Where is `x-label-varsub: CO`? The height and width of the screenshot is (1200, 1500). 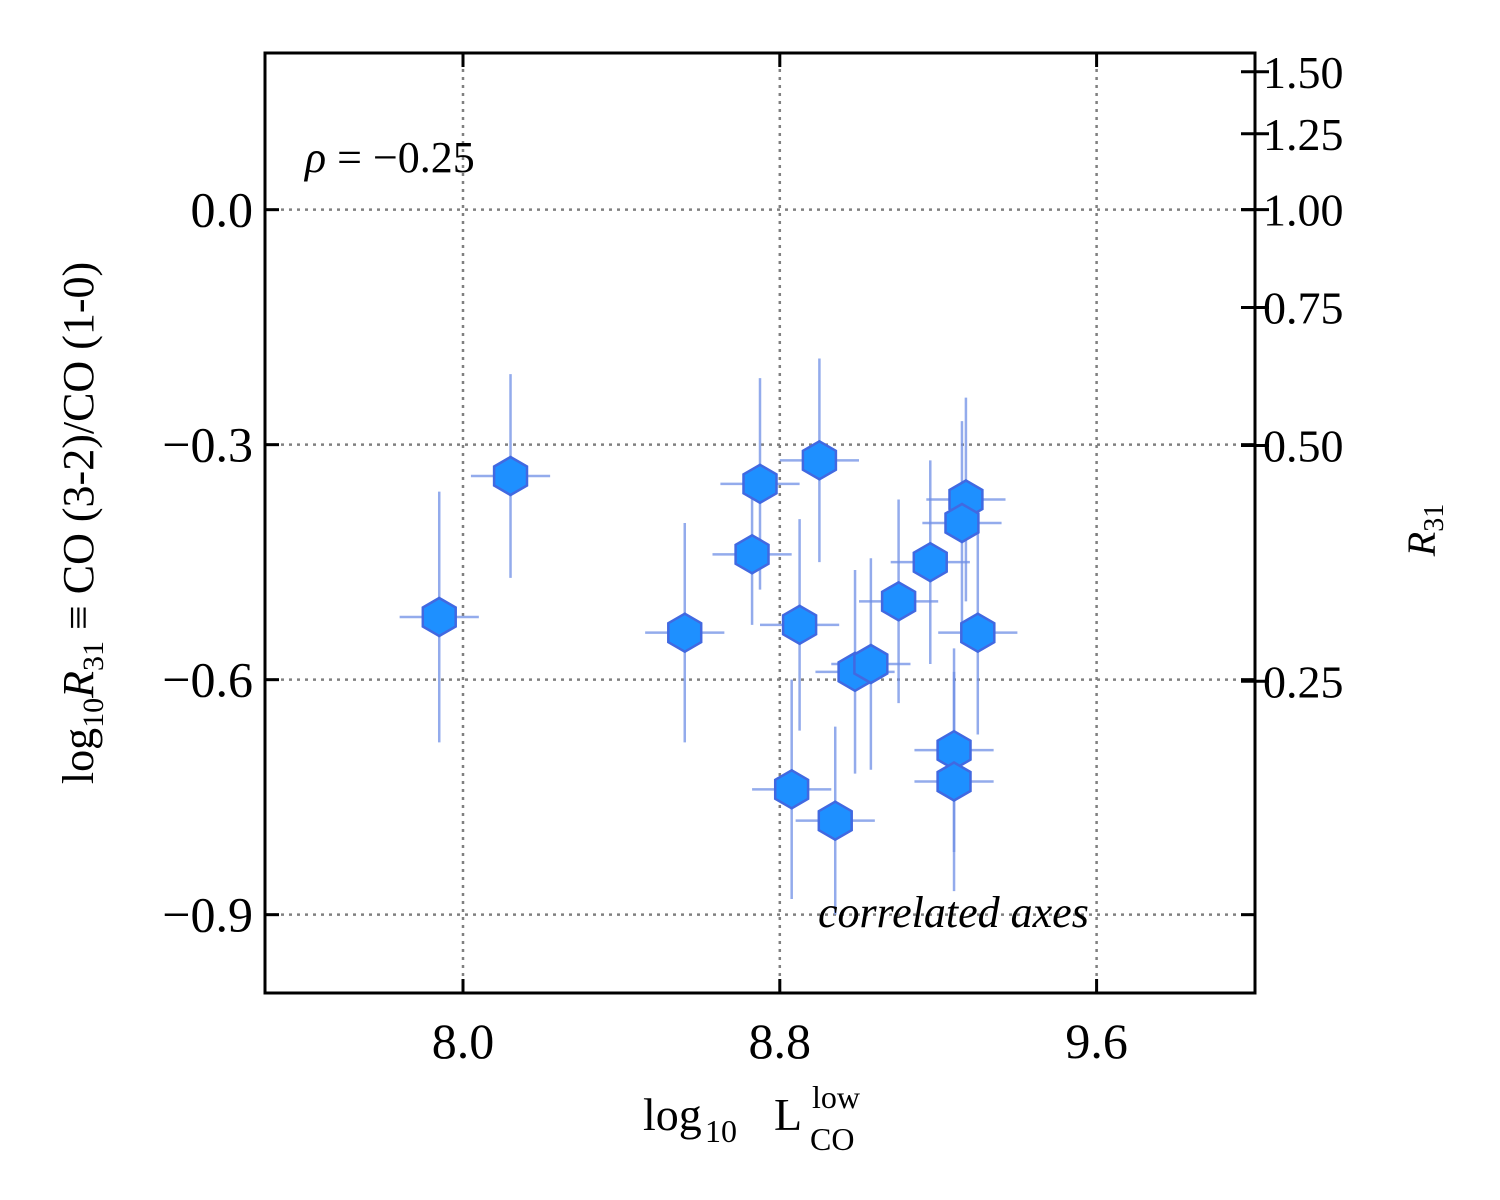 x-label-varsub: CO is located at coordinates (832, 1139).